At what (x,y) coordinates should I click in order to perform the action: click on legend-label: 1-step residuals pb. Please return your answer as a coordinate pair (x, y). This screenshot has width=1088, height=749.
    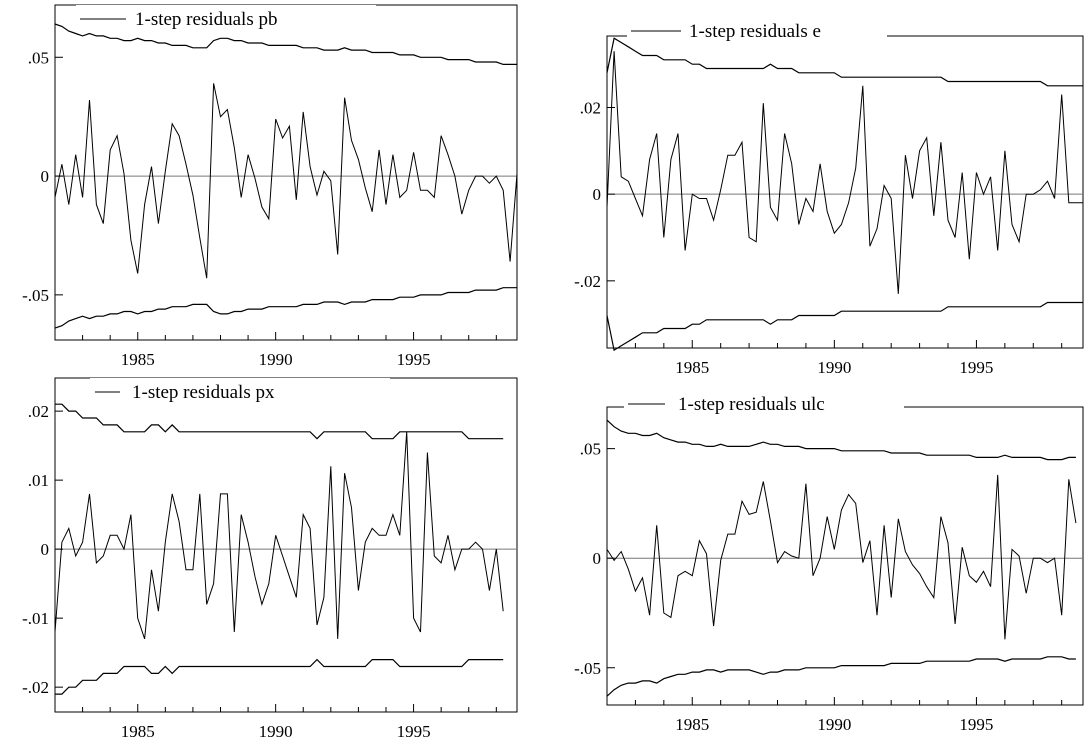
    Looking at the image, I should click on (206, 19).